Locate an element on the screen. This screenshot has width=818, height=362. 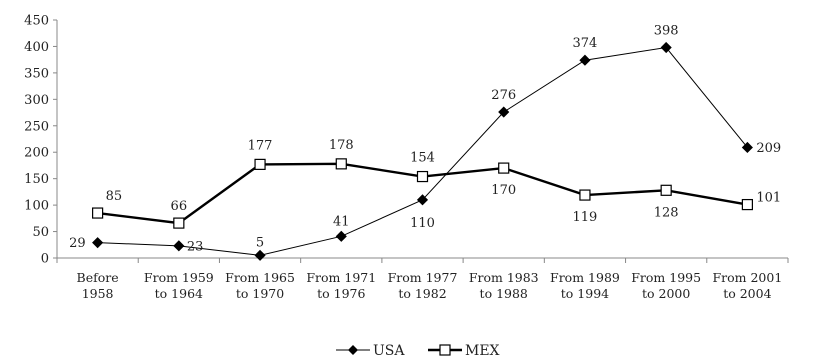
data-label-mex: 154 is located at coordinates (422, 158).